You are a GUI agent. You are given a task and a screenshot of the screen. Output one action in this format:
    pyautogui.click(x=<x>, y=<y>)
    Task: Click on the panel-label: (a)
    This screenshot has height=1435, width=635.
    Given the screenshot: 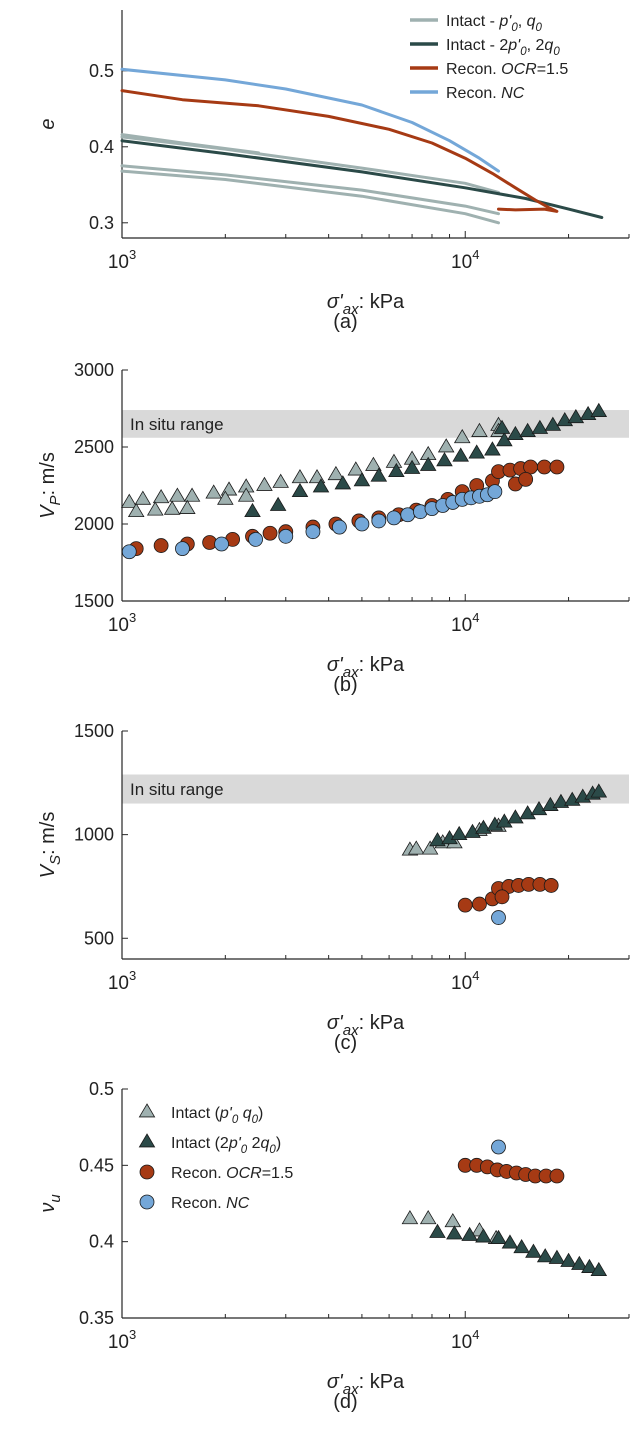 What is the action you would take?
    pyautogui.click(x=345, y=322)
    